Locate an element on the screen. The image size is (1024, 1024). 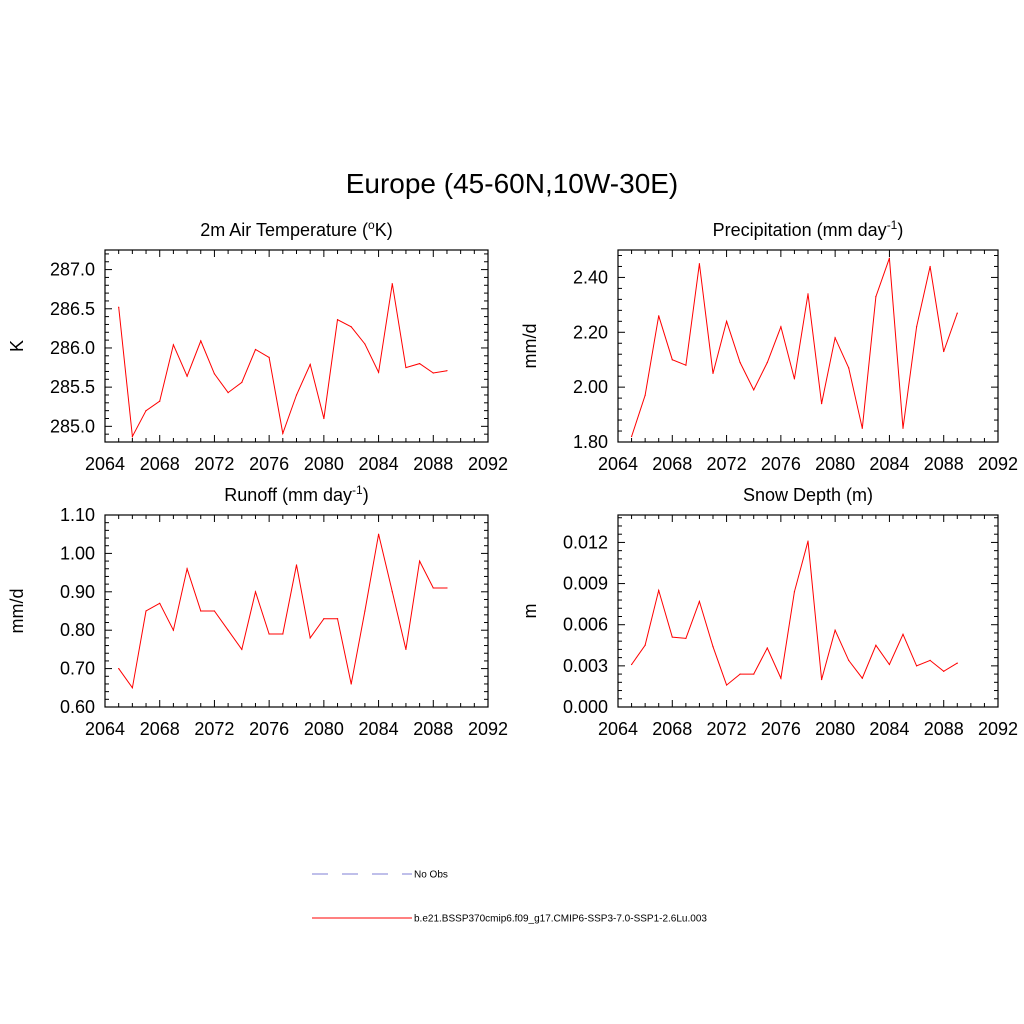
y-tick-label: 0.60 is located at coordinates (77, 707).